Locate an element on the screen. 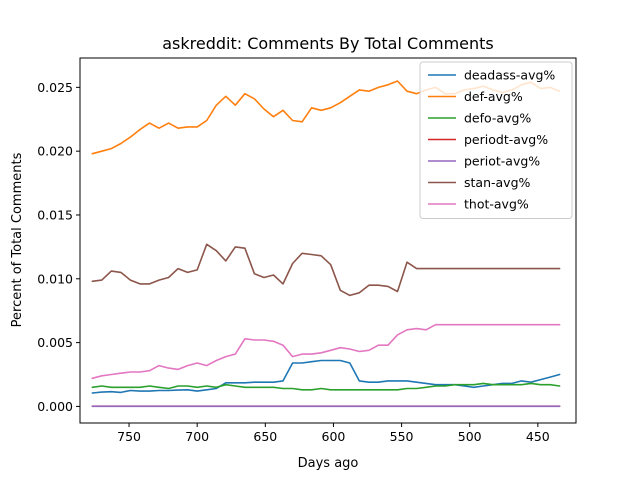 The height and width of the screenshot is (484, 640). y-tick-label: 0.020 is located at coordinates (55, 151).